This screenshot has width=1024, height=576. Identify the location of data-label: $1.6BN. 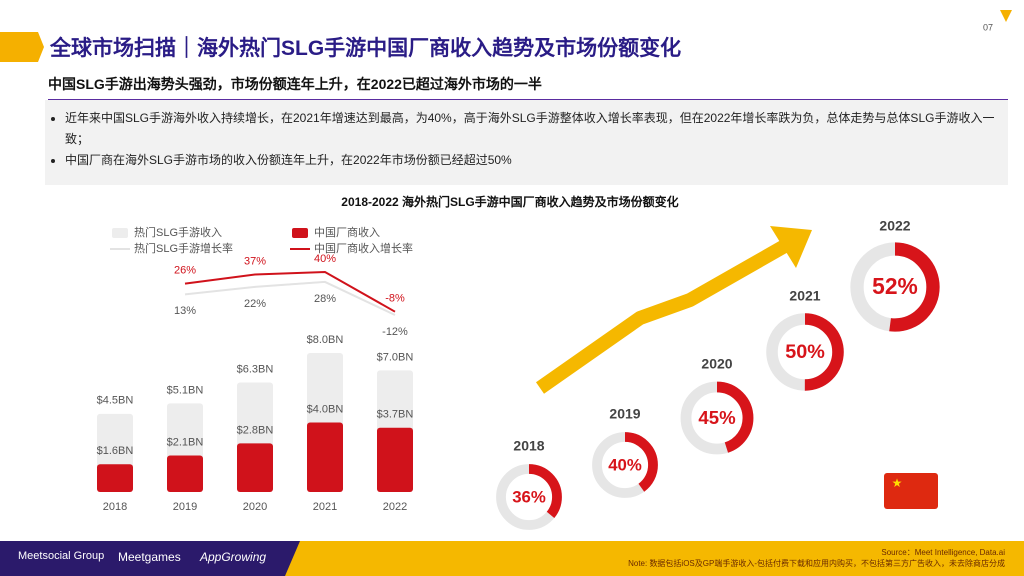
(115, 451).